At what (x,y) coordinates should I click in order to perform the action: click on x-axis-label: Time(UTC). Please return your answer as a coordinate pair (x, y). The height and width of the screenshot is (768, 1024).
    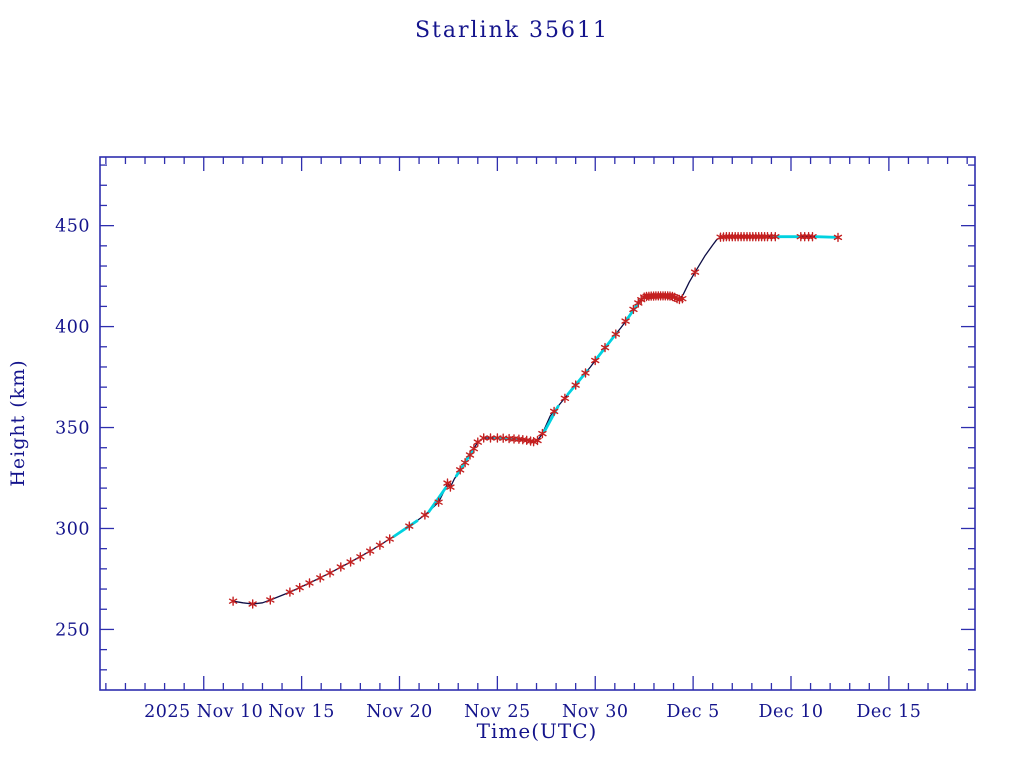
    Looking at the image, I should click on (537, 731).